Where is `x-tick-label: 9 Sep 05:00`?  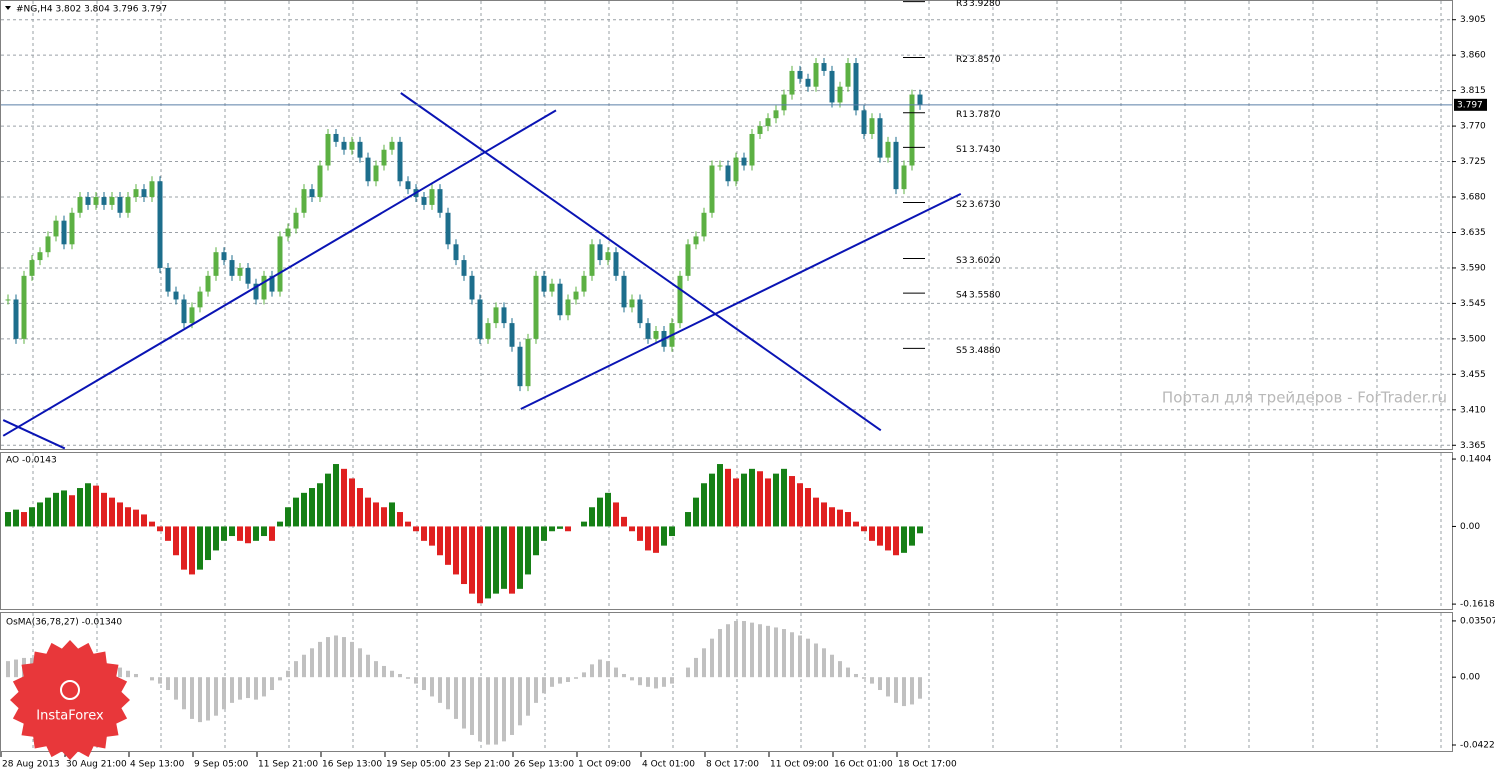 x-tick-label: 9 Sep 05:00 is located at coordinates (221, 765).